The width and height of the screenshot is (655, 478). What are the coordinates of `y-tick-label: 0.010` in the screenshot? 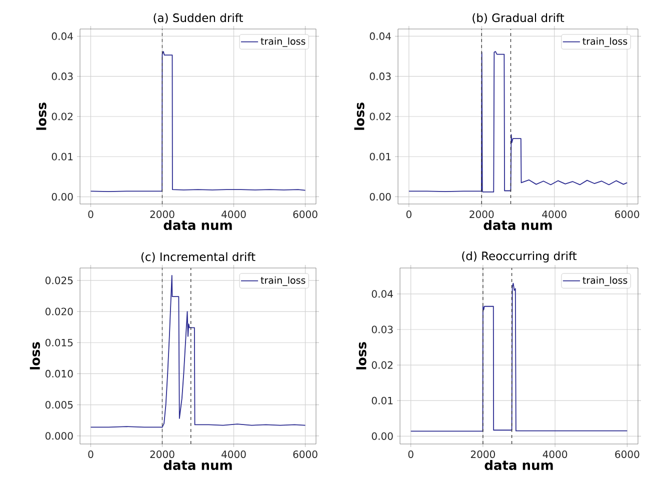 It's located at (59, 374).